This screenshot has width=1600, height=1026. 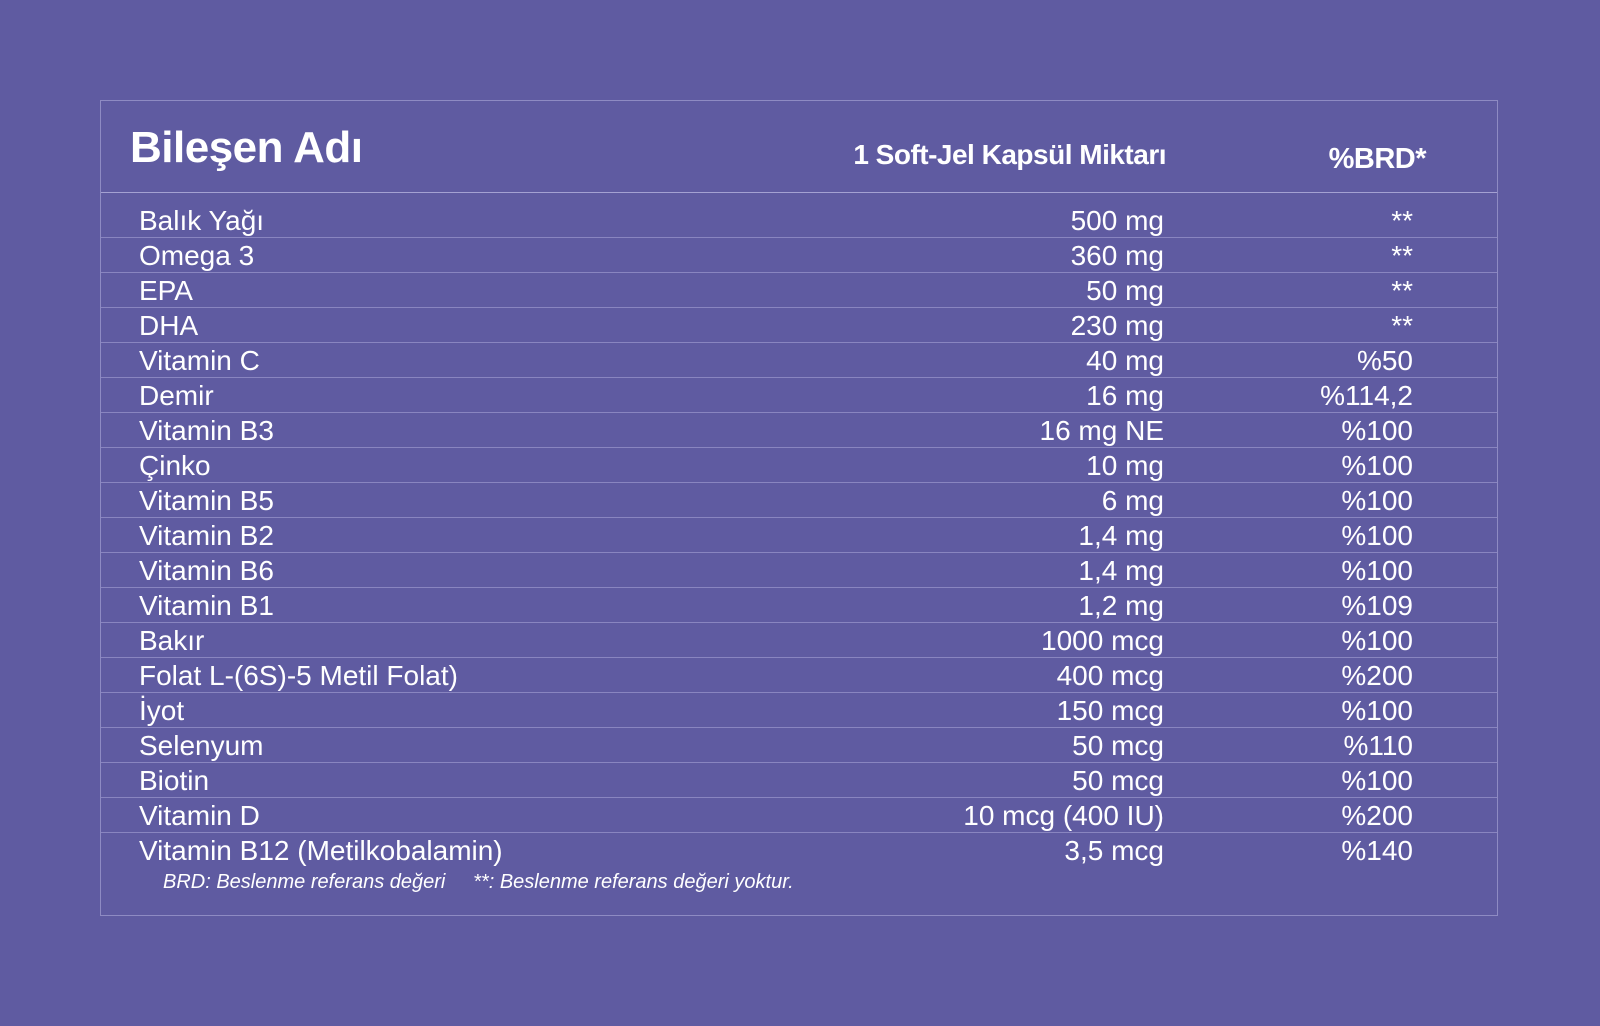 What do you see at coordinates (799, 815) in the screenshot?
I see `table-row: Vitamin D 10 mcg (400 IU) %200` at bounding box center [799, 815].